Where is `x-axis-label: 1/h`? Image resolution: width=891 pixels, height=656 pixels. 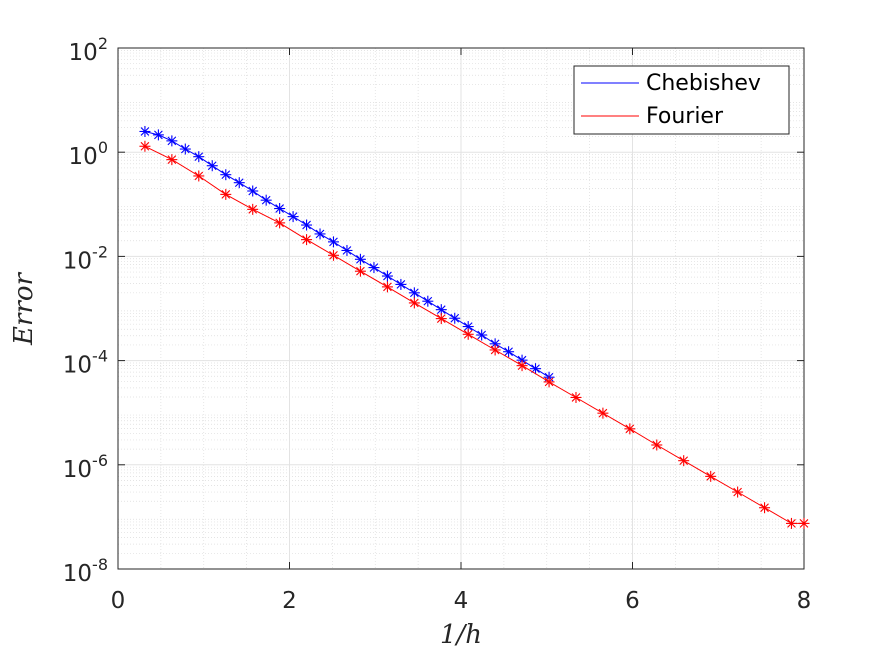
x-axis-label: 1/h is located at coordinates (461, 635).